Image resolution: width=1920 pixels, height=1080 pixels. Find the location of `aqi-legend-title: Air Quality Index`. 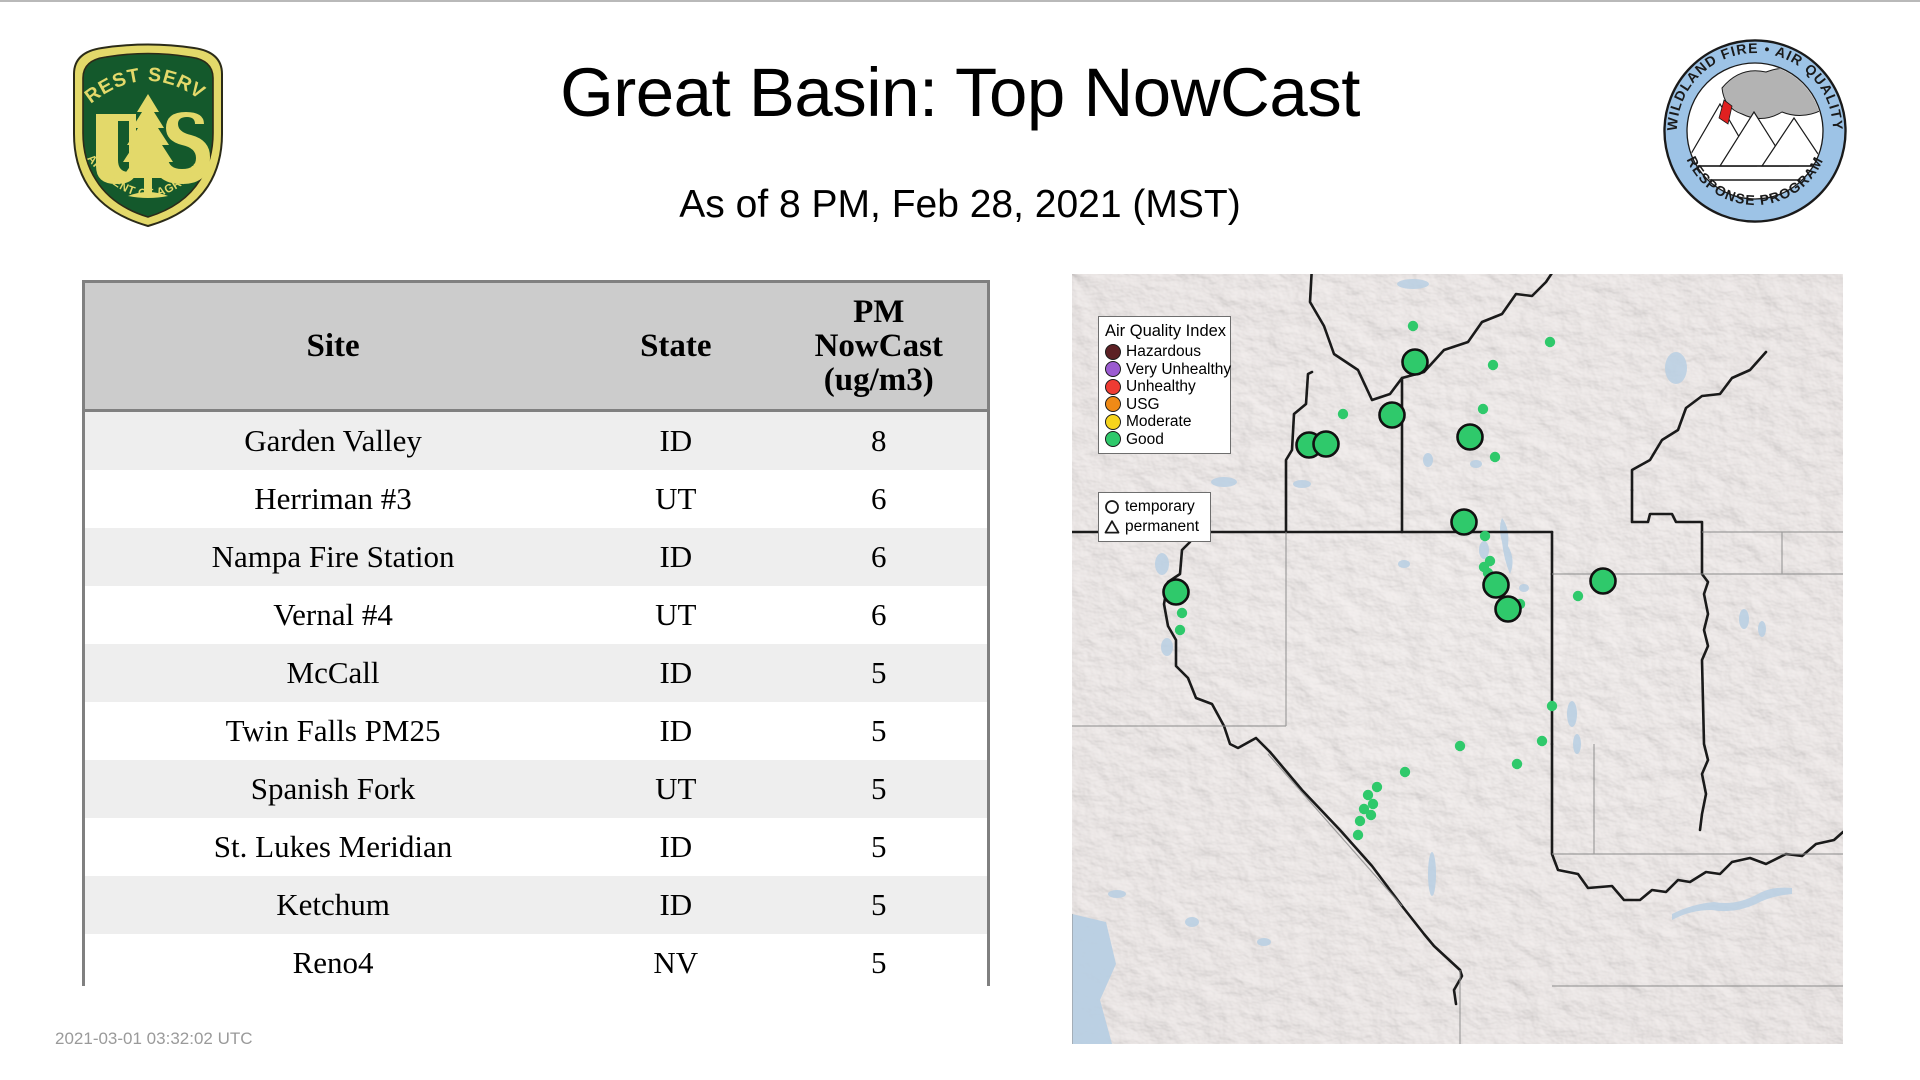

aqi-legend-title: Air Quality Index is located at coordinates (1166, 331).